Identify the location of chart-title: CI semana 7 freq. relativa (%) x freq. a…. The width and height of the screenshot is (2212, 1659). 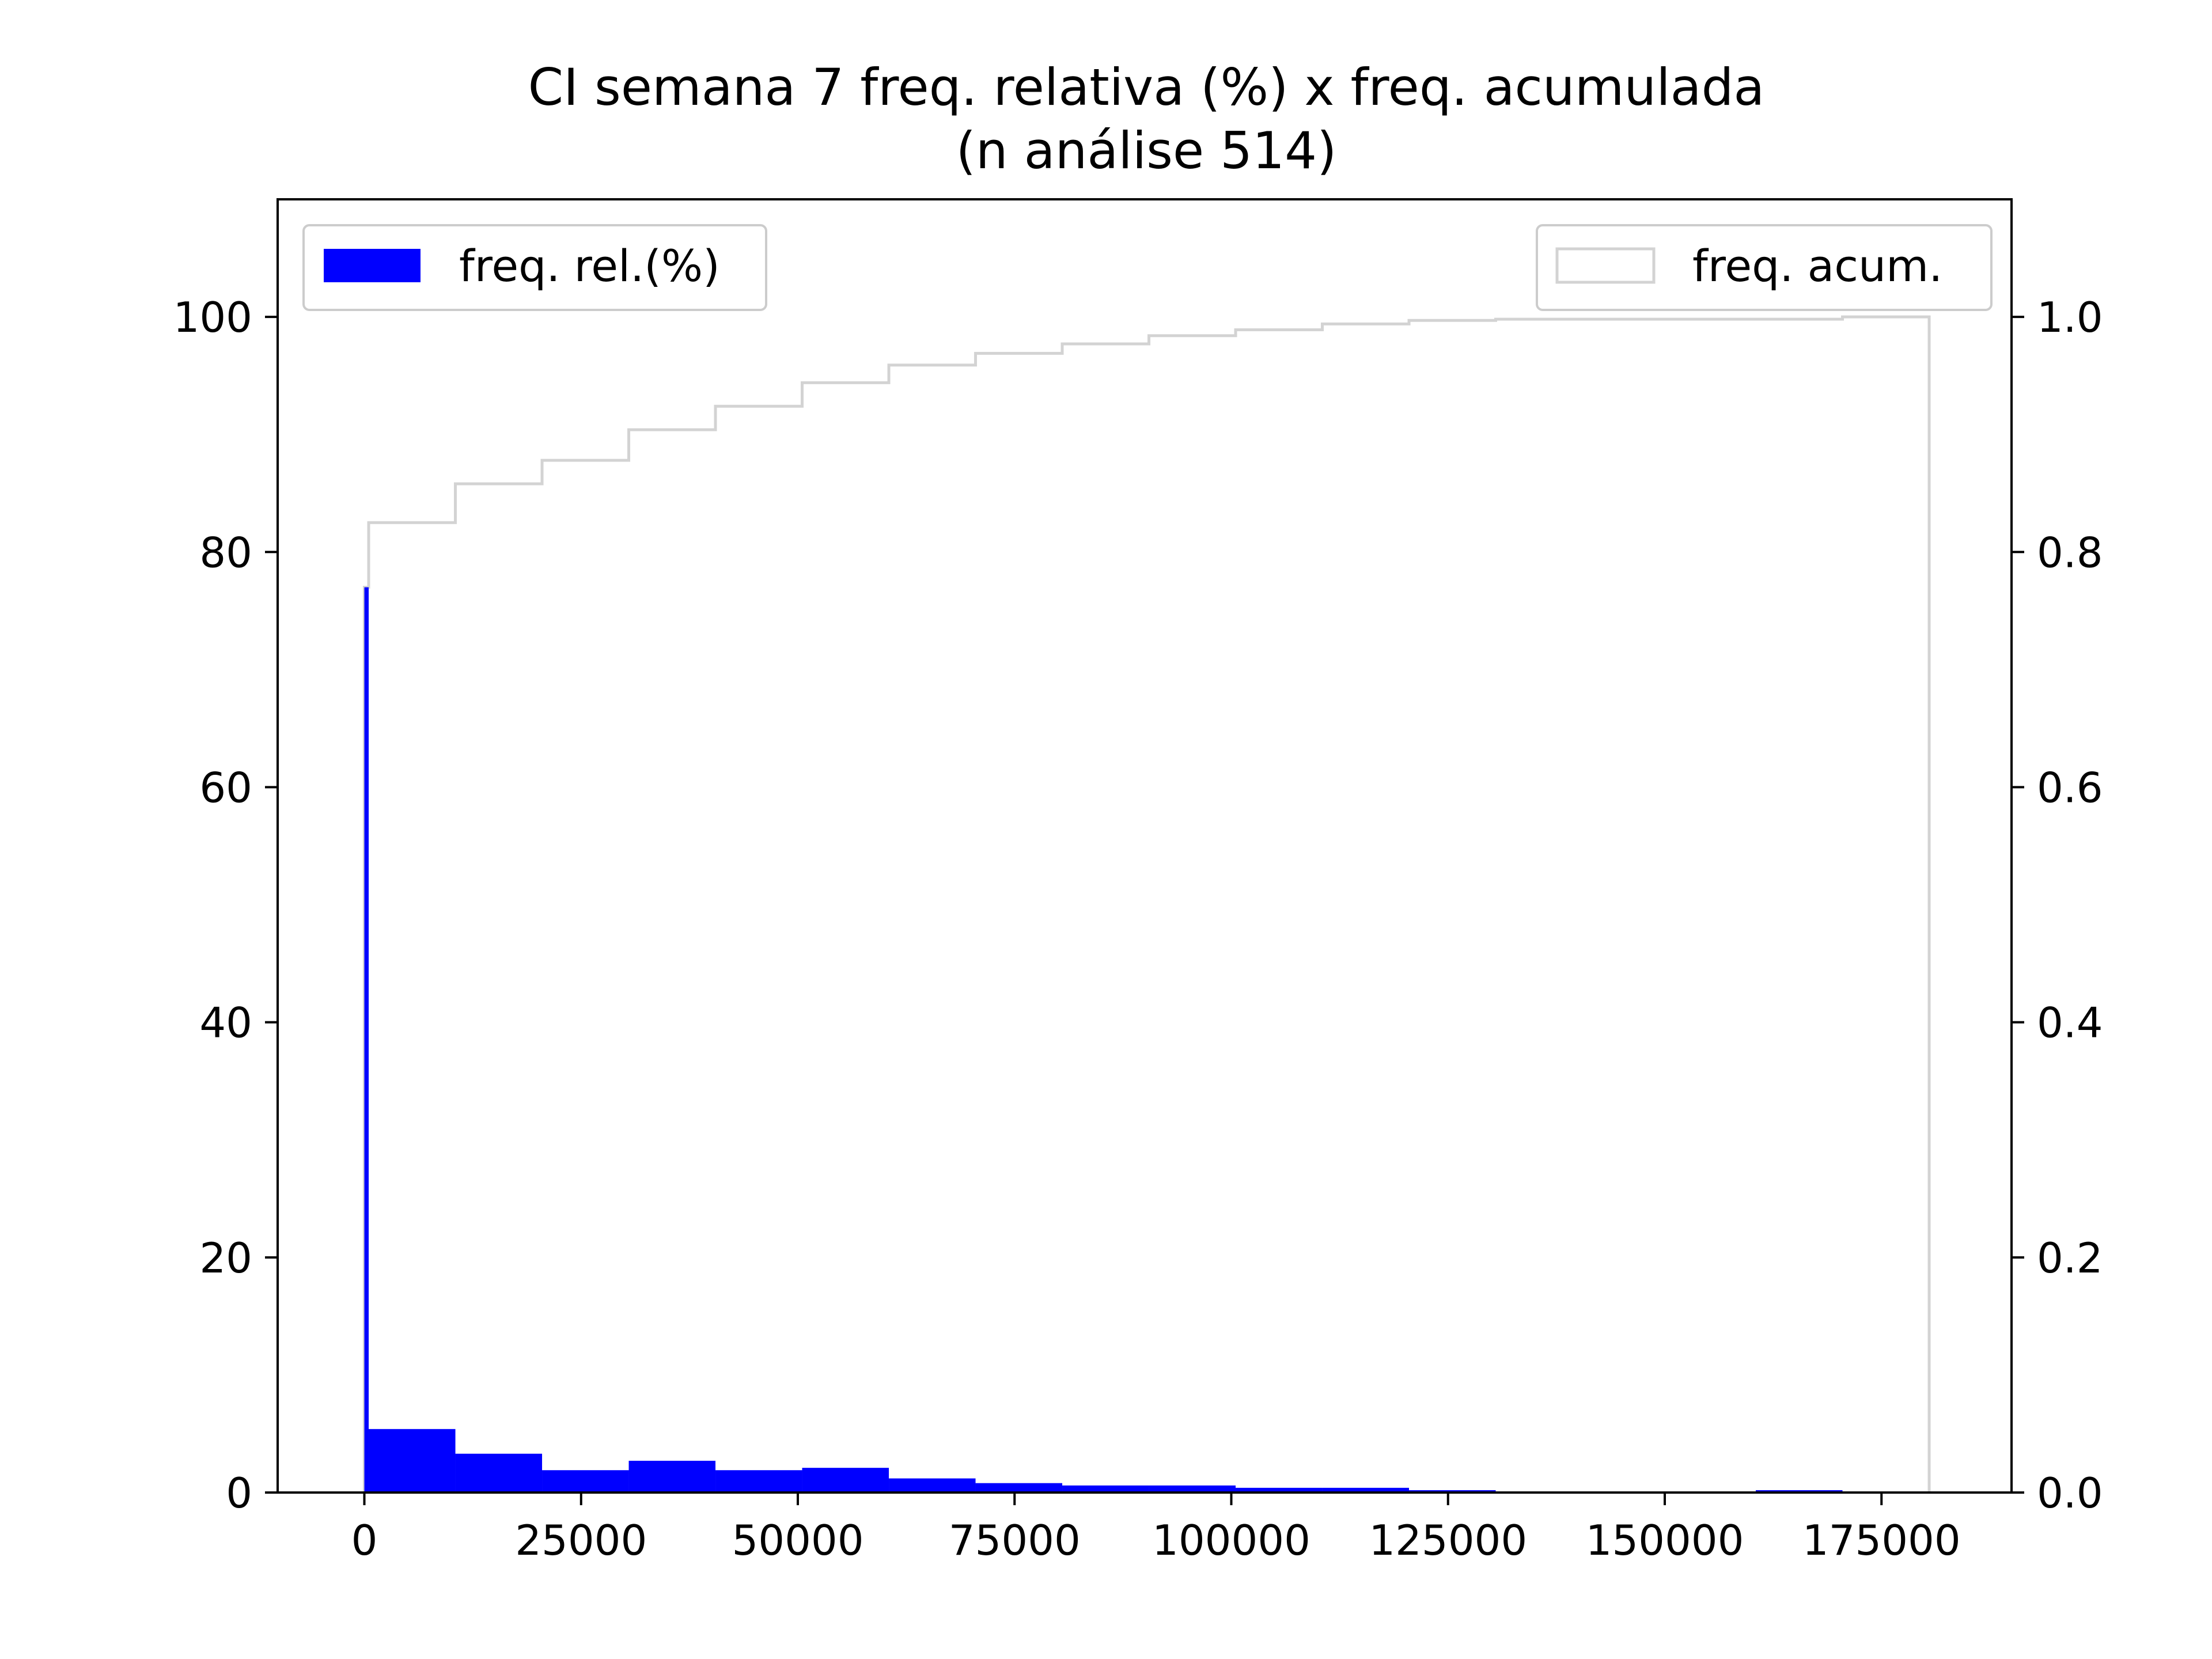
(1146, 87).